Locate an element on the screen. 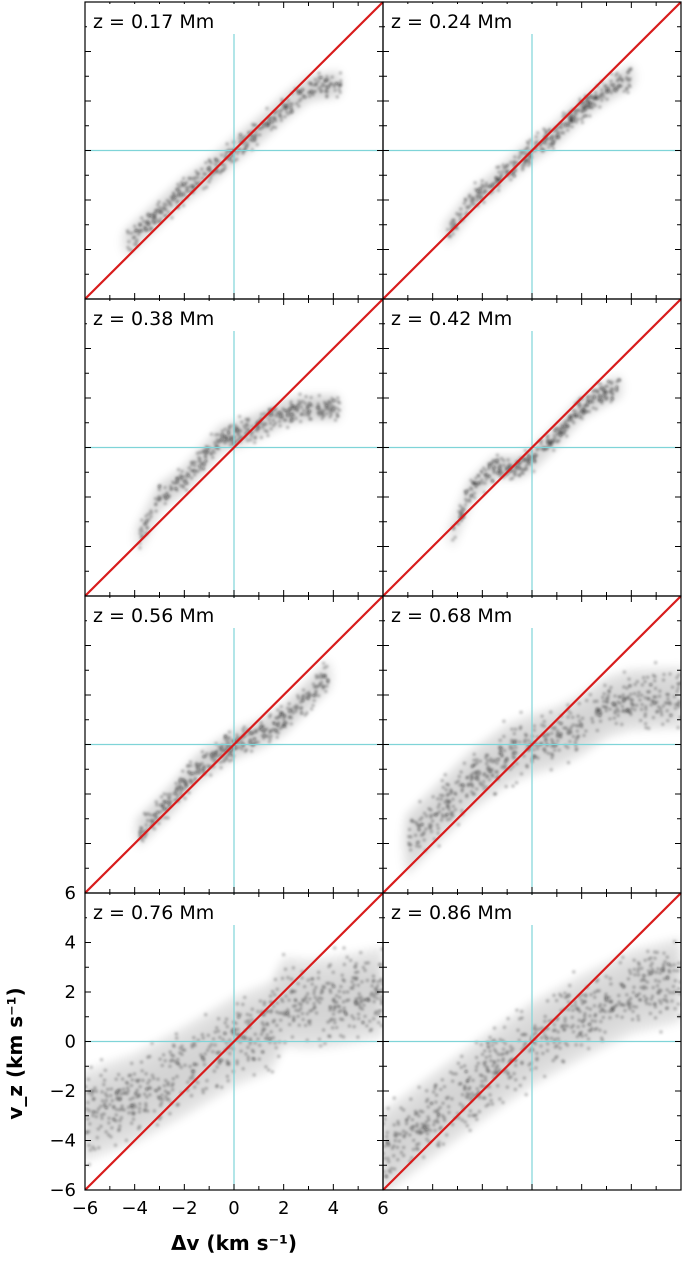  panel-label: z = 0.24 Mm is located at coordinates (451, 22).